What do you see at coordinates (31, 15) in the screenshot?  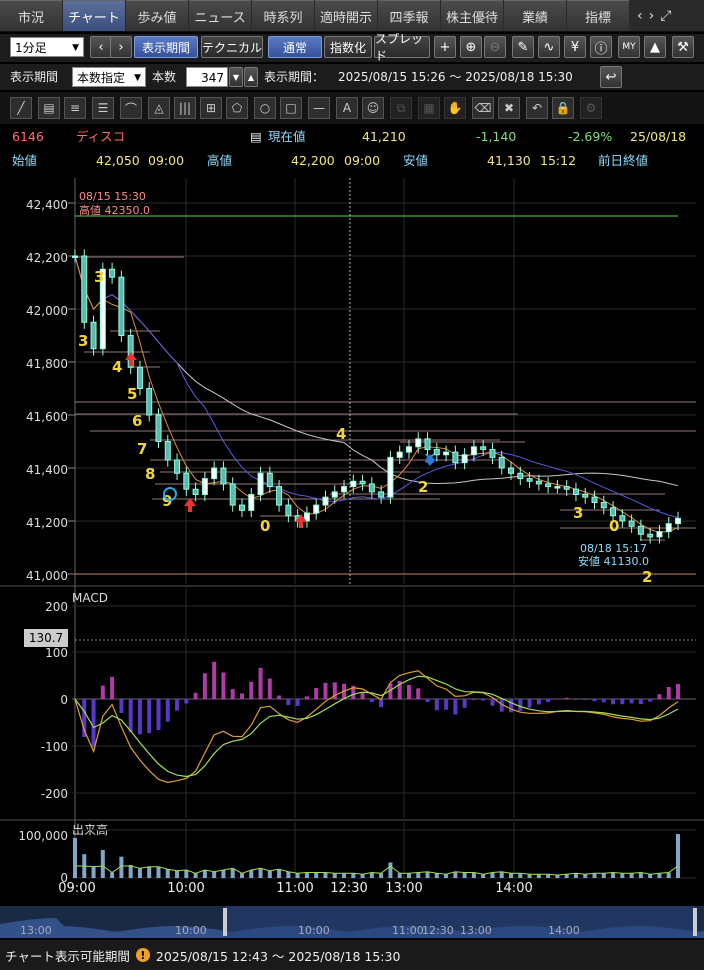 I see `tab-market: 市況` at bounding box center [31, 15].